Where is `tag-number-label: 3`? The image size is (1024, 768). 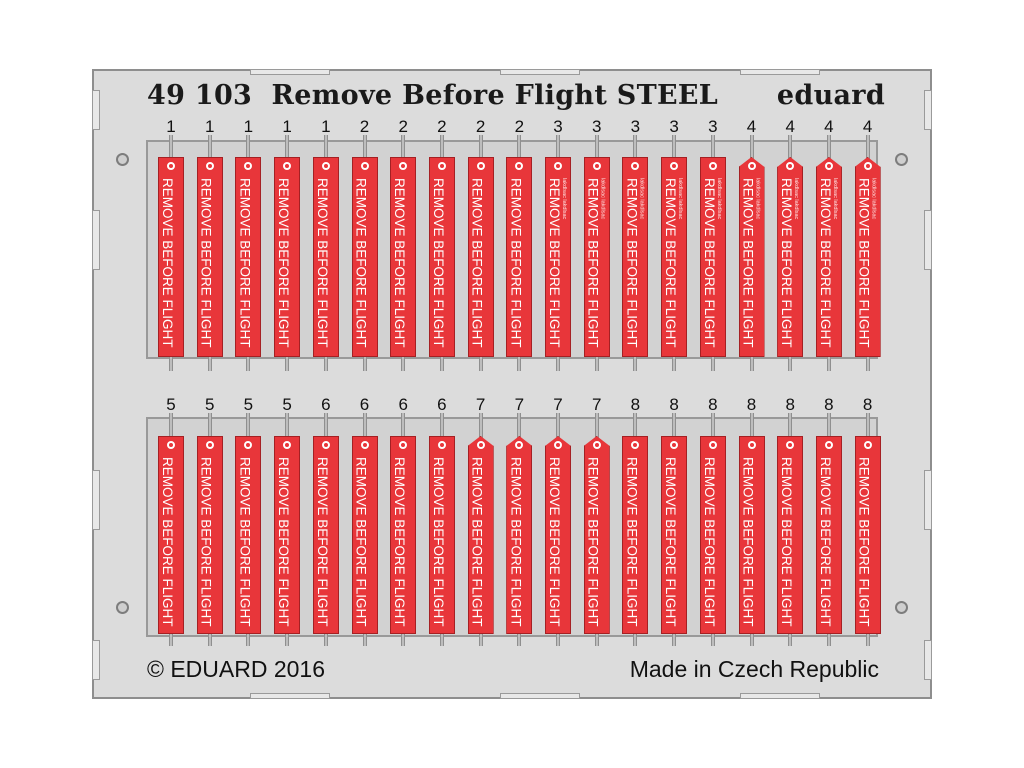 tag-number-label: 3 is located at coordinates (596, 126).